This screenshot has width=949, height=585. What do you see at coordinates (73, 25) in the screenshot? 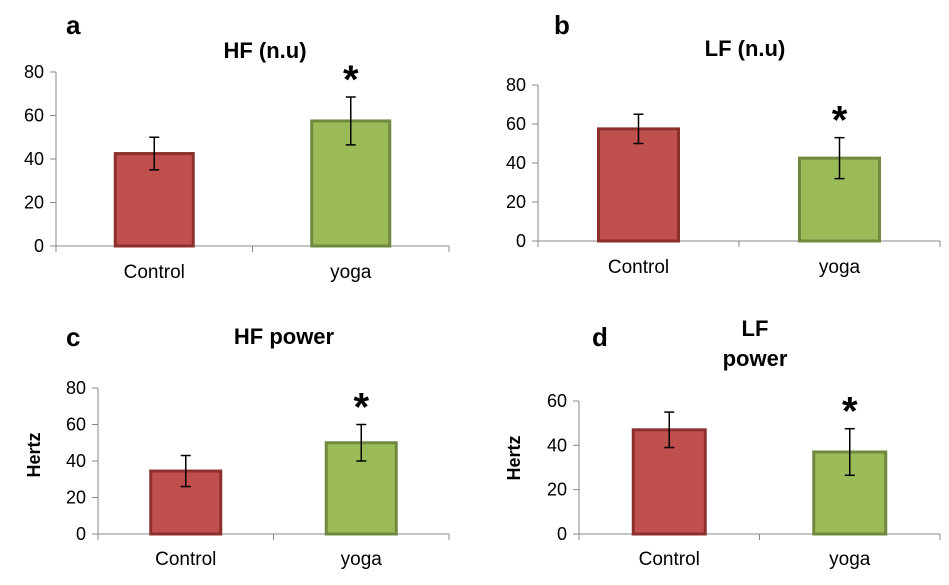
I see `panel-letter-a: a` at bounding box center [73, 25].